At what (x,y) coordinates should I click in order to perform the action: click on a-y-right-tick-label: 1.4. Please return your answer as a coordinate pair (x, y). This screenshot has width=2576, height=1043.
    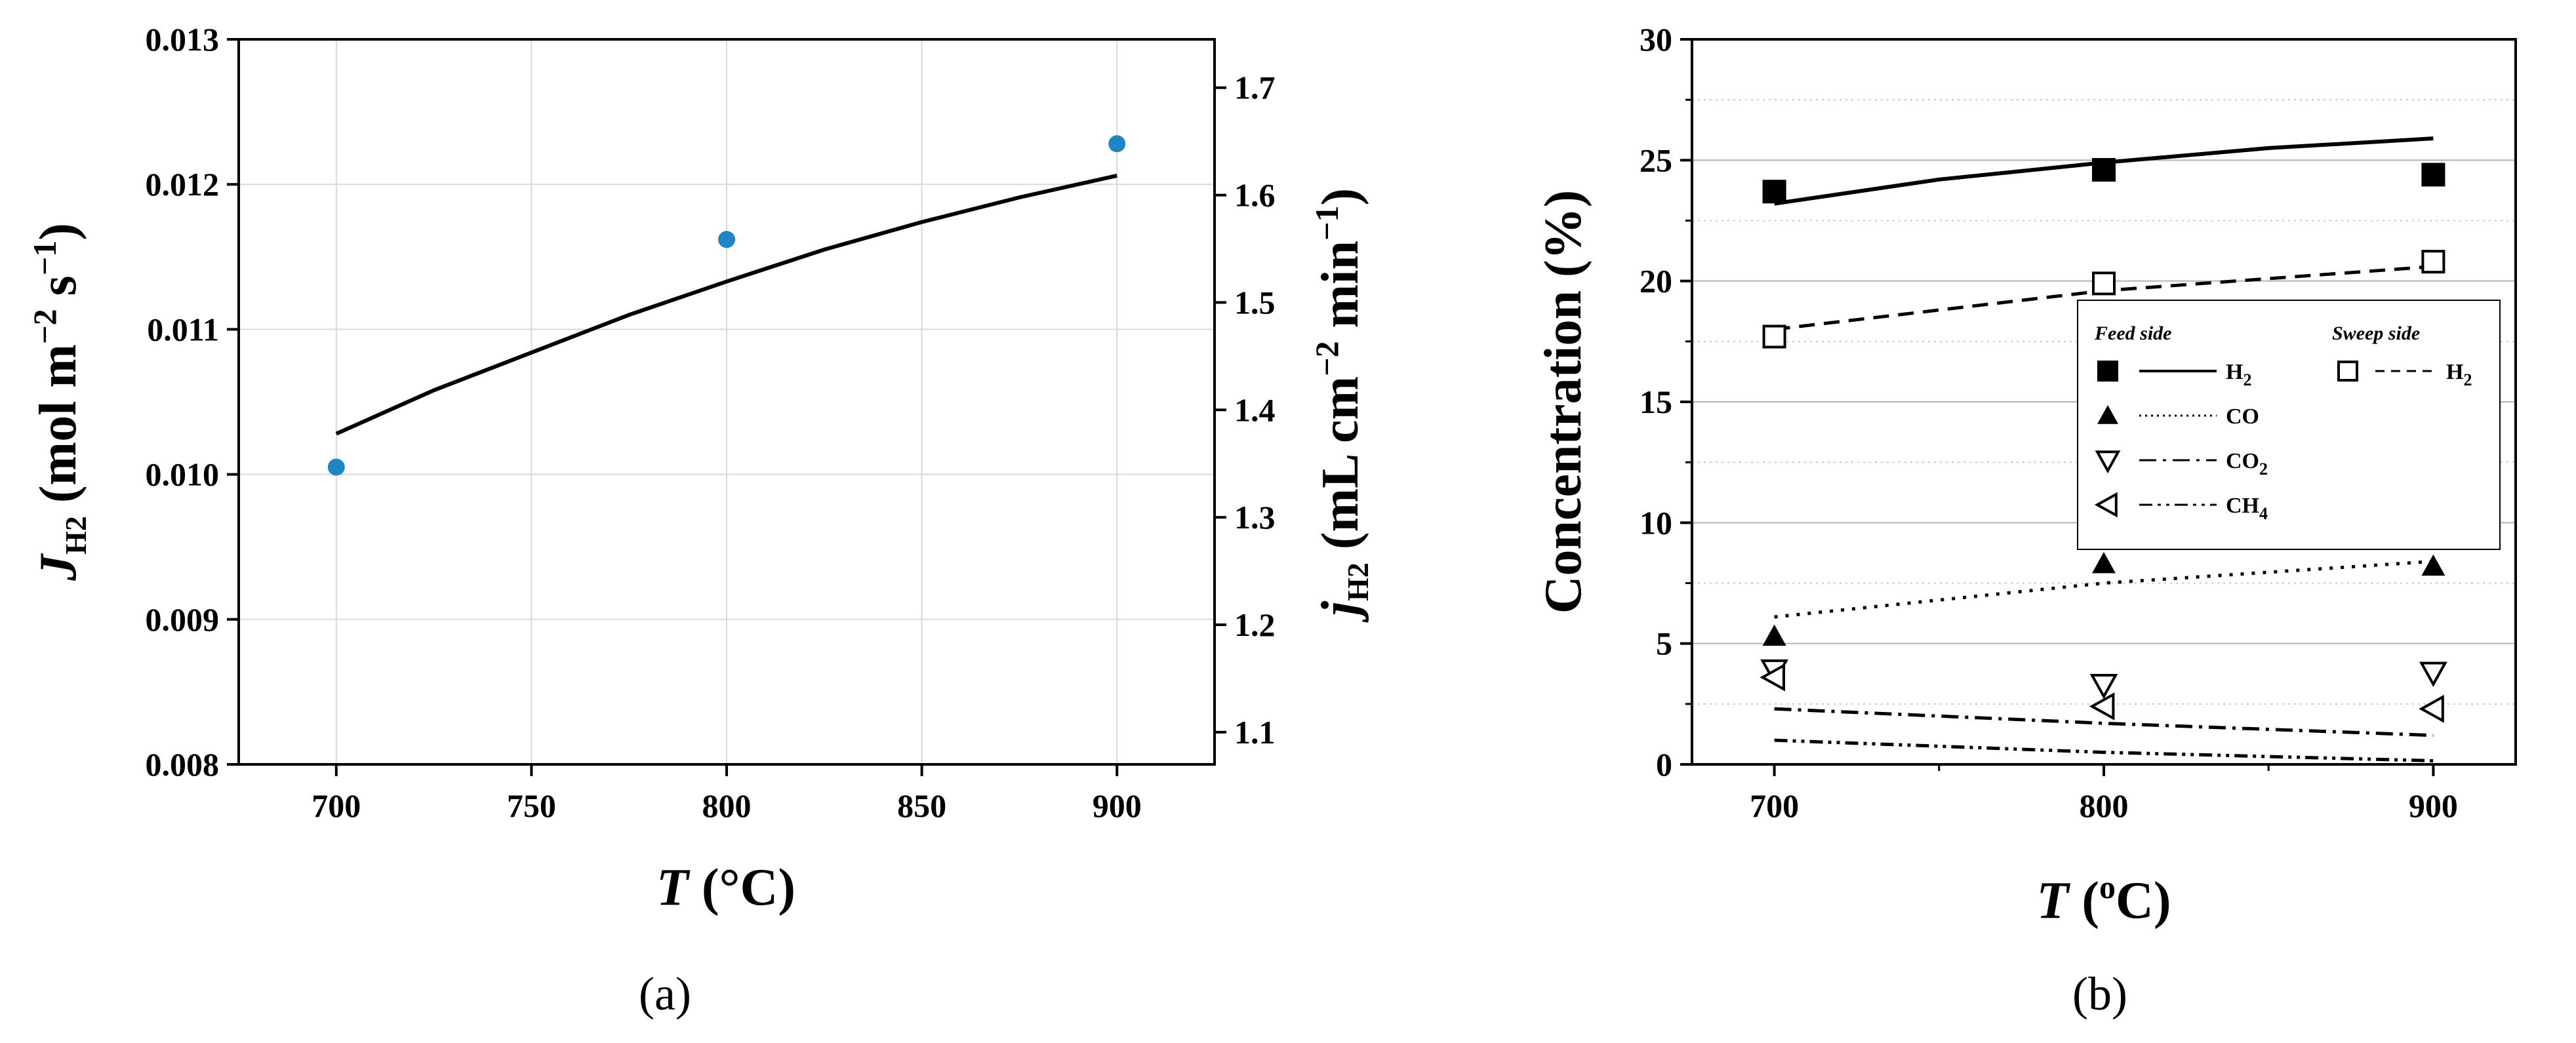
    Looking at the image, I should click on (1255, 409).